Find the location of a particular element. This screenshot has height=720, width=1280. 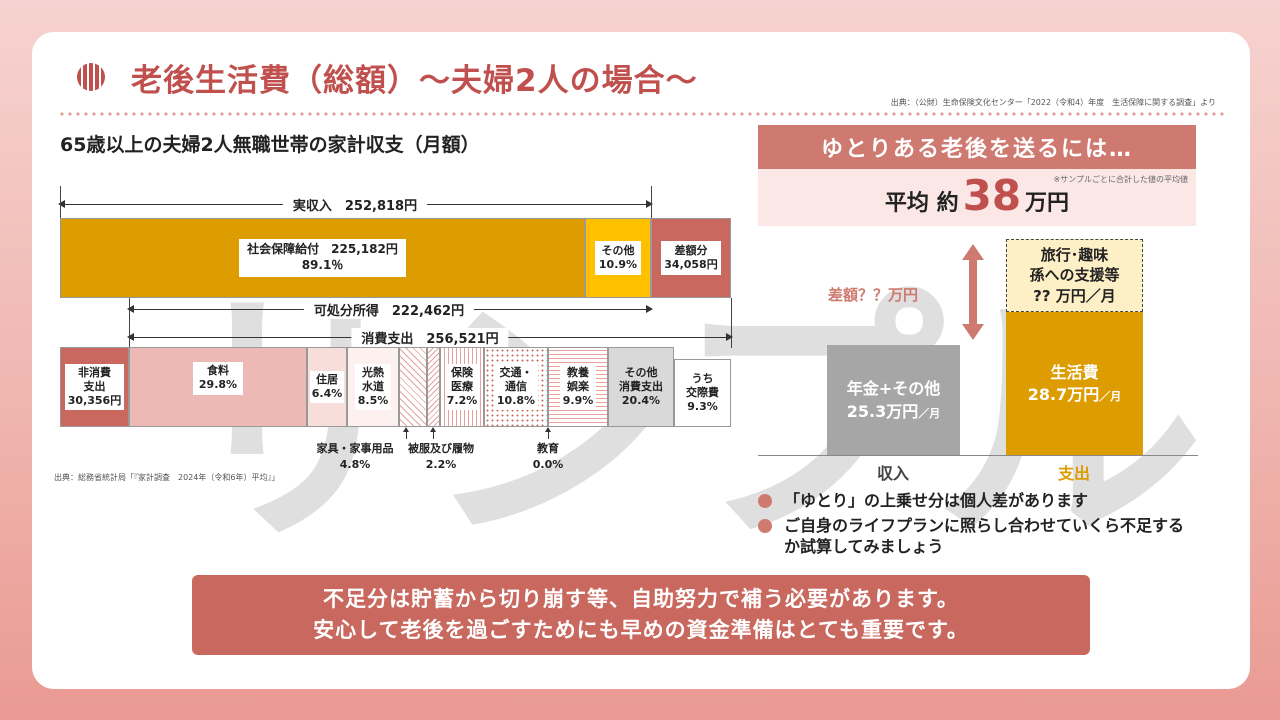

non-consumption-label: 非消費 支出 30,356円 is located at coordinates (94, 387).